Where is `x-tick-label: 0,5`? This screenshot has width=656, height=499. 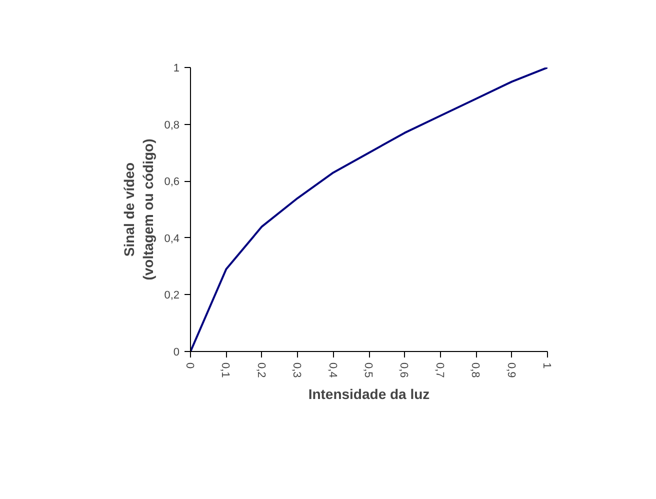 x-tick-label: 0,5 is located at coordinates (368, 370).